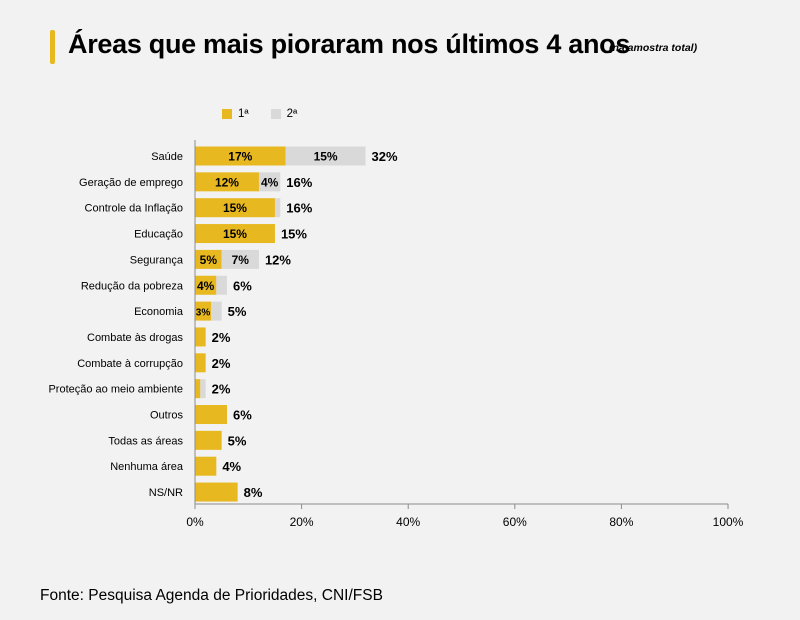 This screenshot has height=620, width=800. Describe the element at coordinates (231, 466) in the screenshot. I see `total-value-label: 4%` at that location.